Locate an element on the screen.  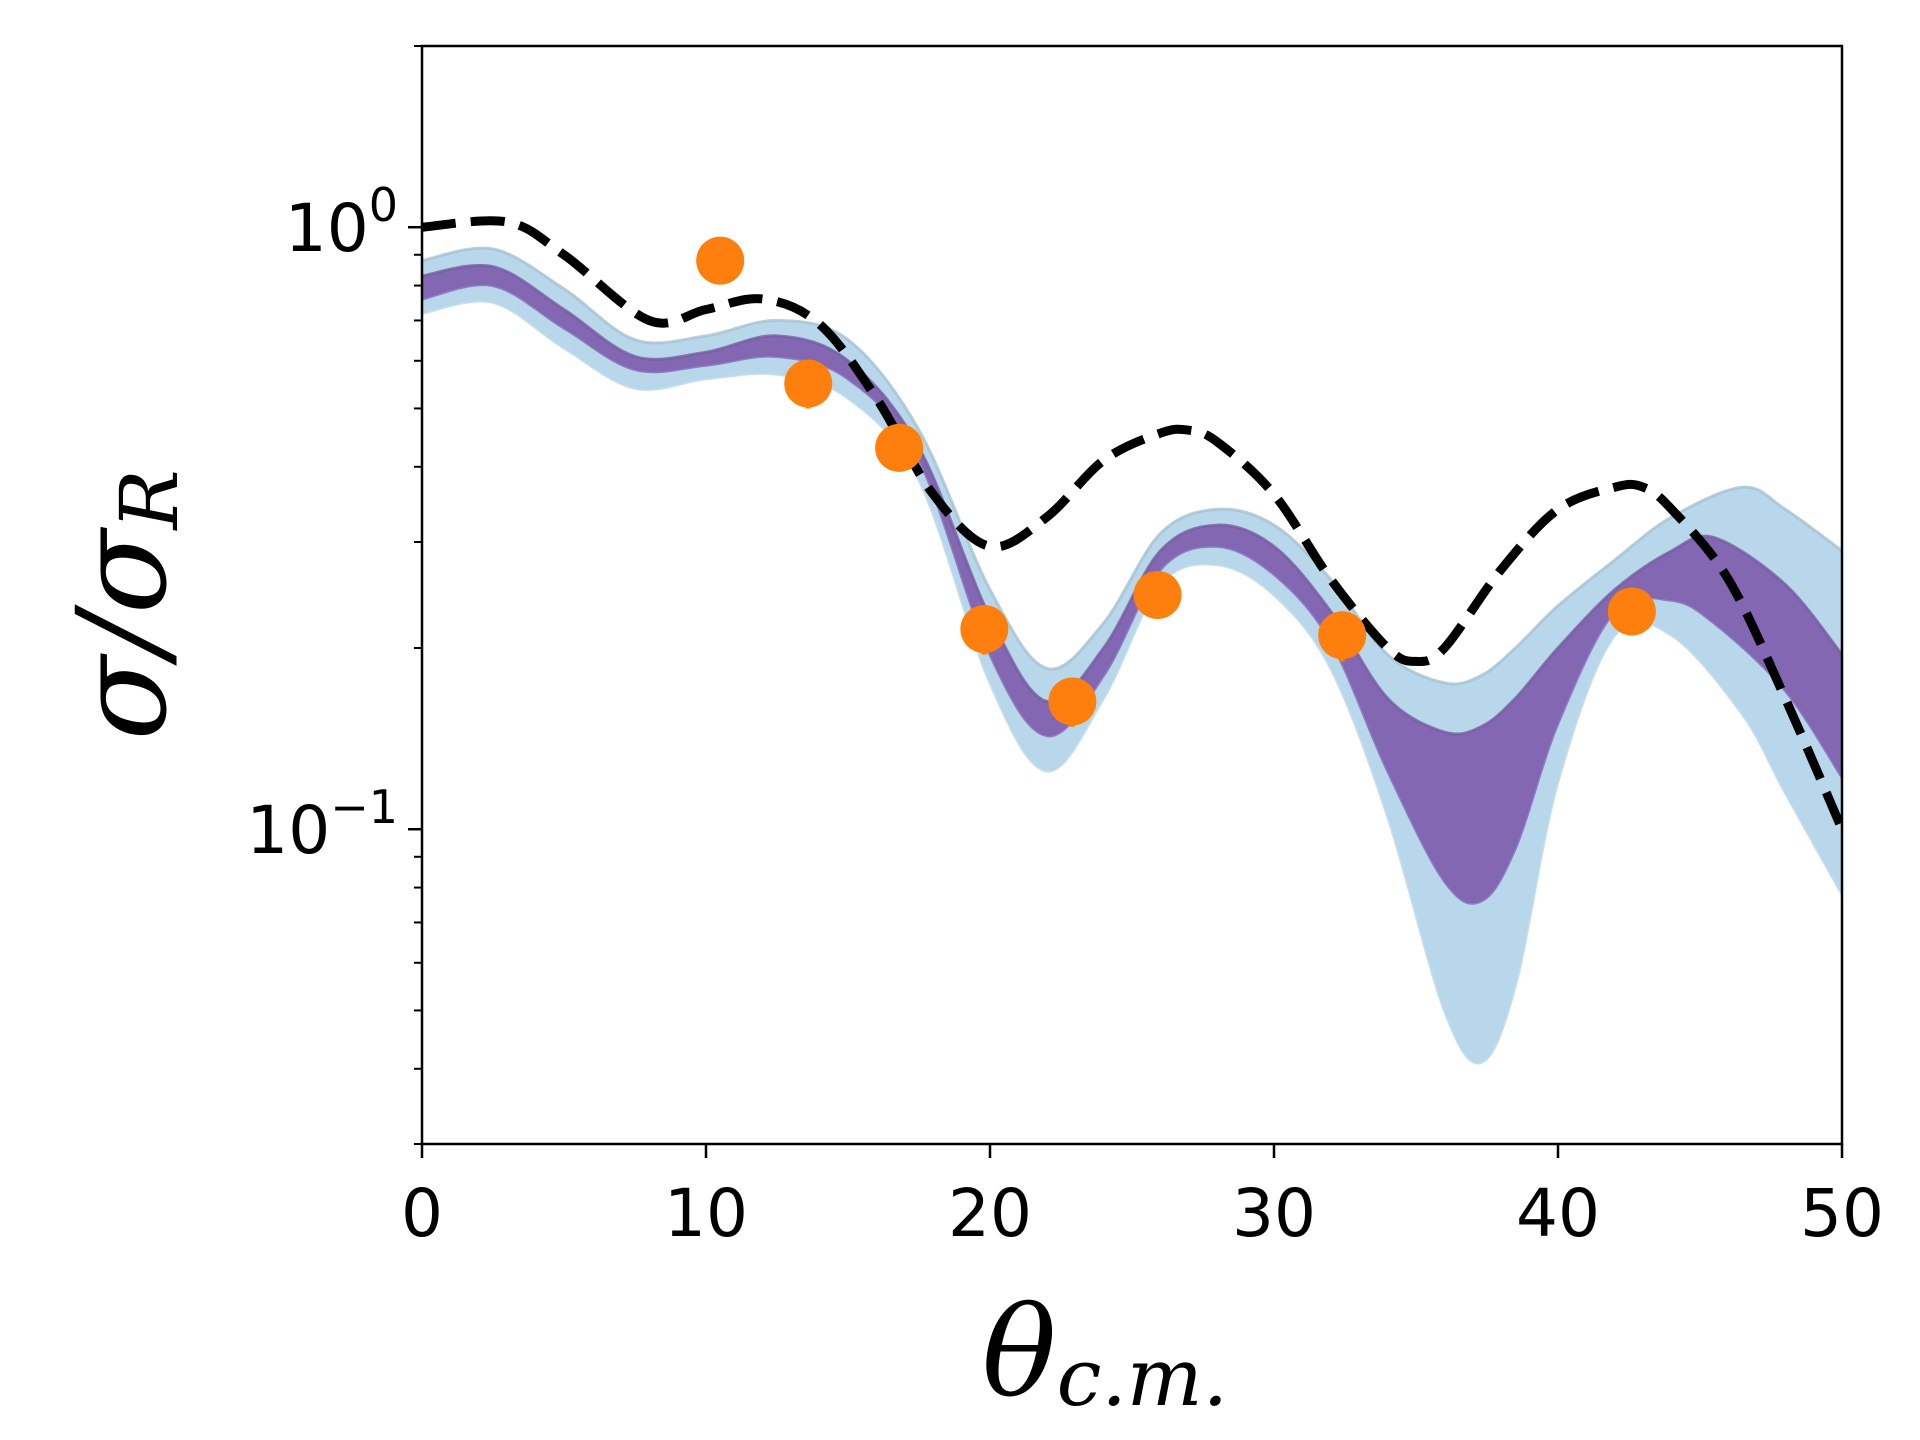
x-tick-label-2: 20 is located at coordinates (990, 1213).